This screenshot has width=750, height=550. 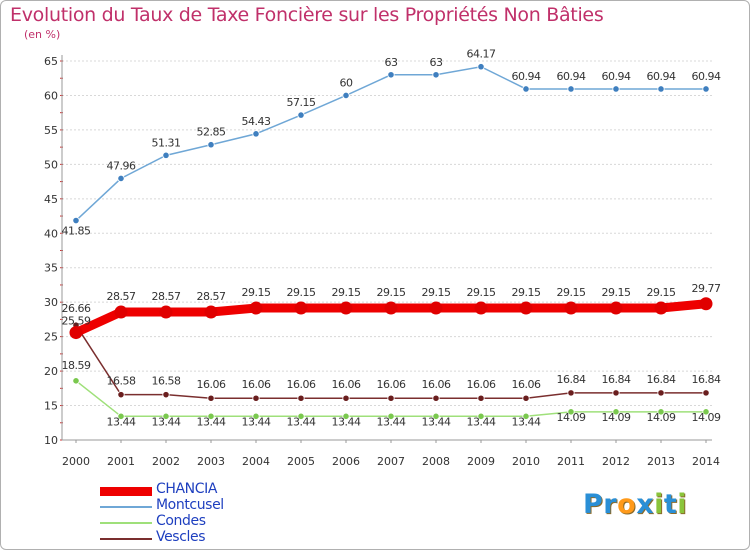 I want to click on data-label-montcusel: 51.31, so click(x=166, y=142).